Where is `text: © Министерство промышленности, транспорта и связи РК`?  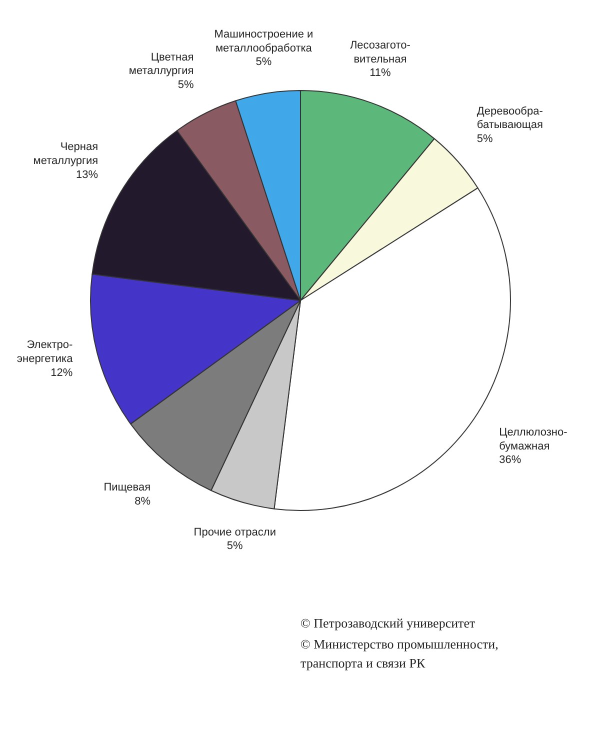
text: © Министерство промышленности, транспорта и связи РК is located at coordinates (399, 653).